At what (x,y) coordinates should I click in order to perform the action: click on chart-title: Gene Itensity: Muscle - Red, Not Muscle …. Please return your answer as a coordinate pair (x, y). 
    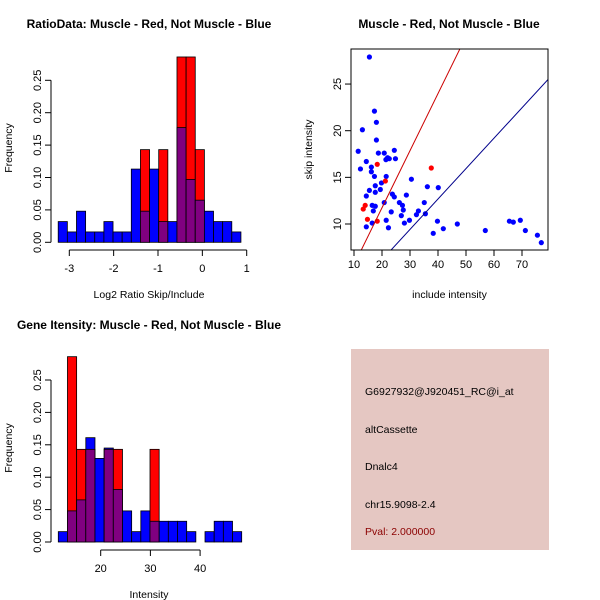
    Looking at the image, I should click on (149, 325).